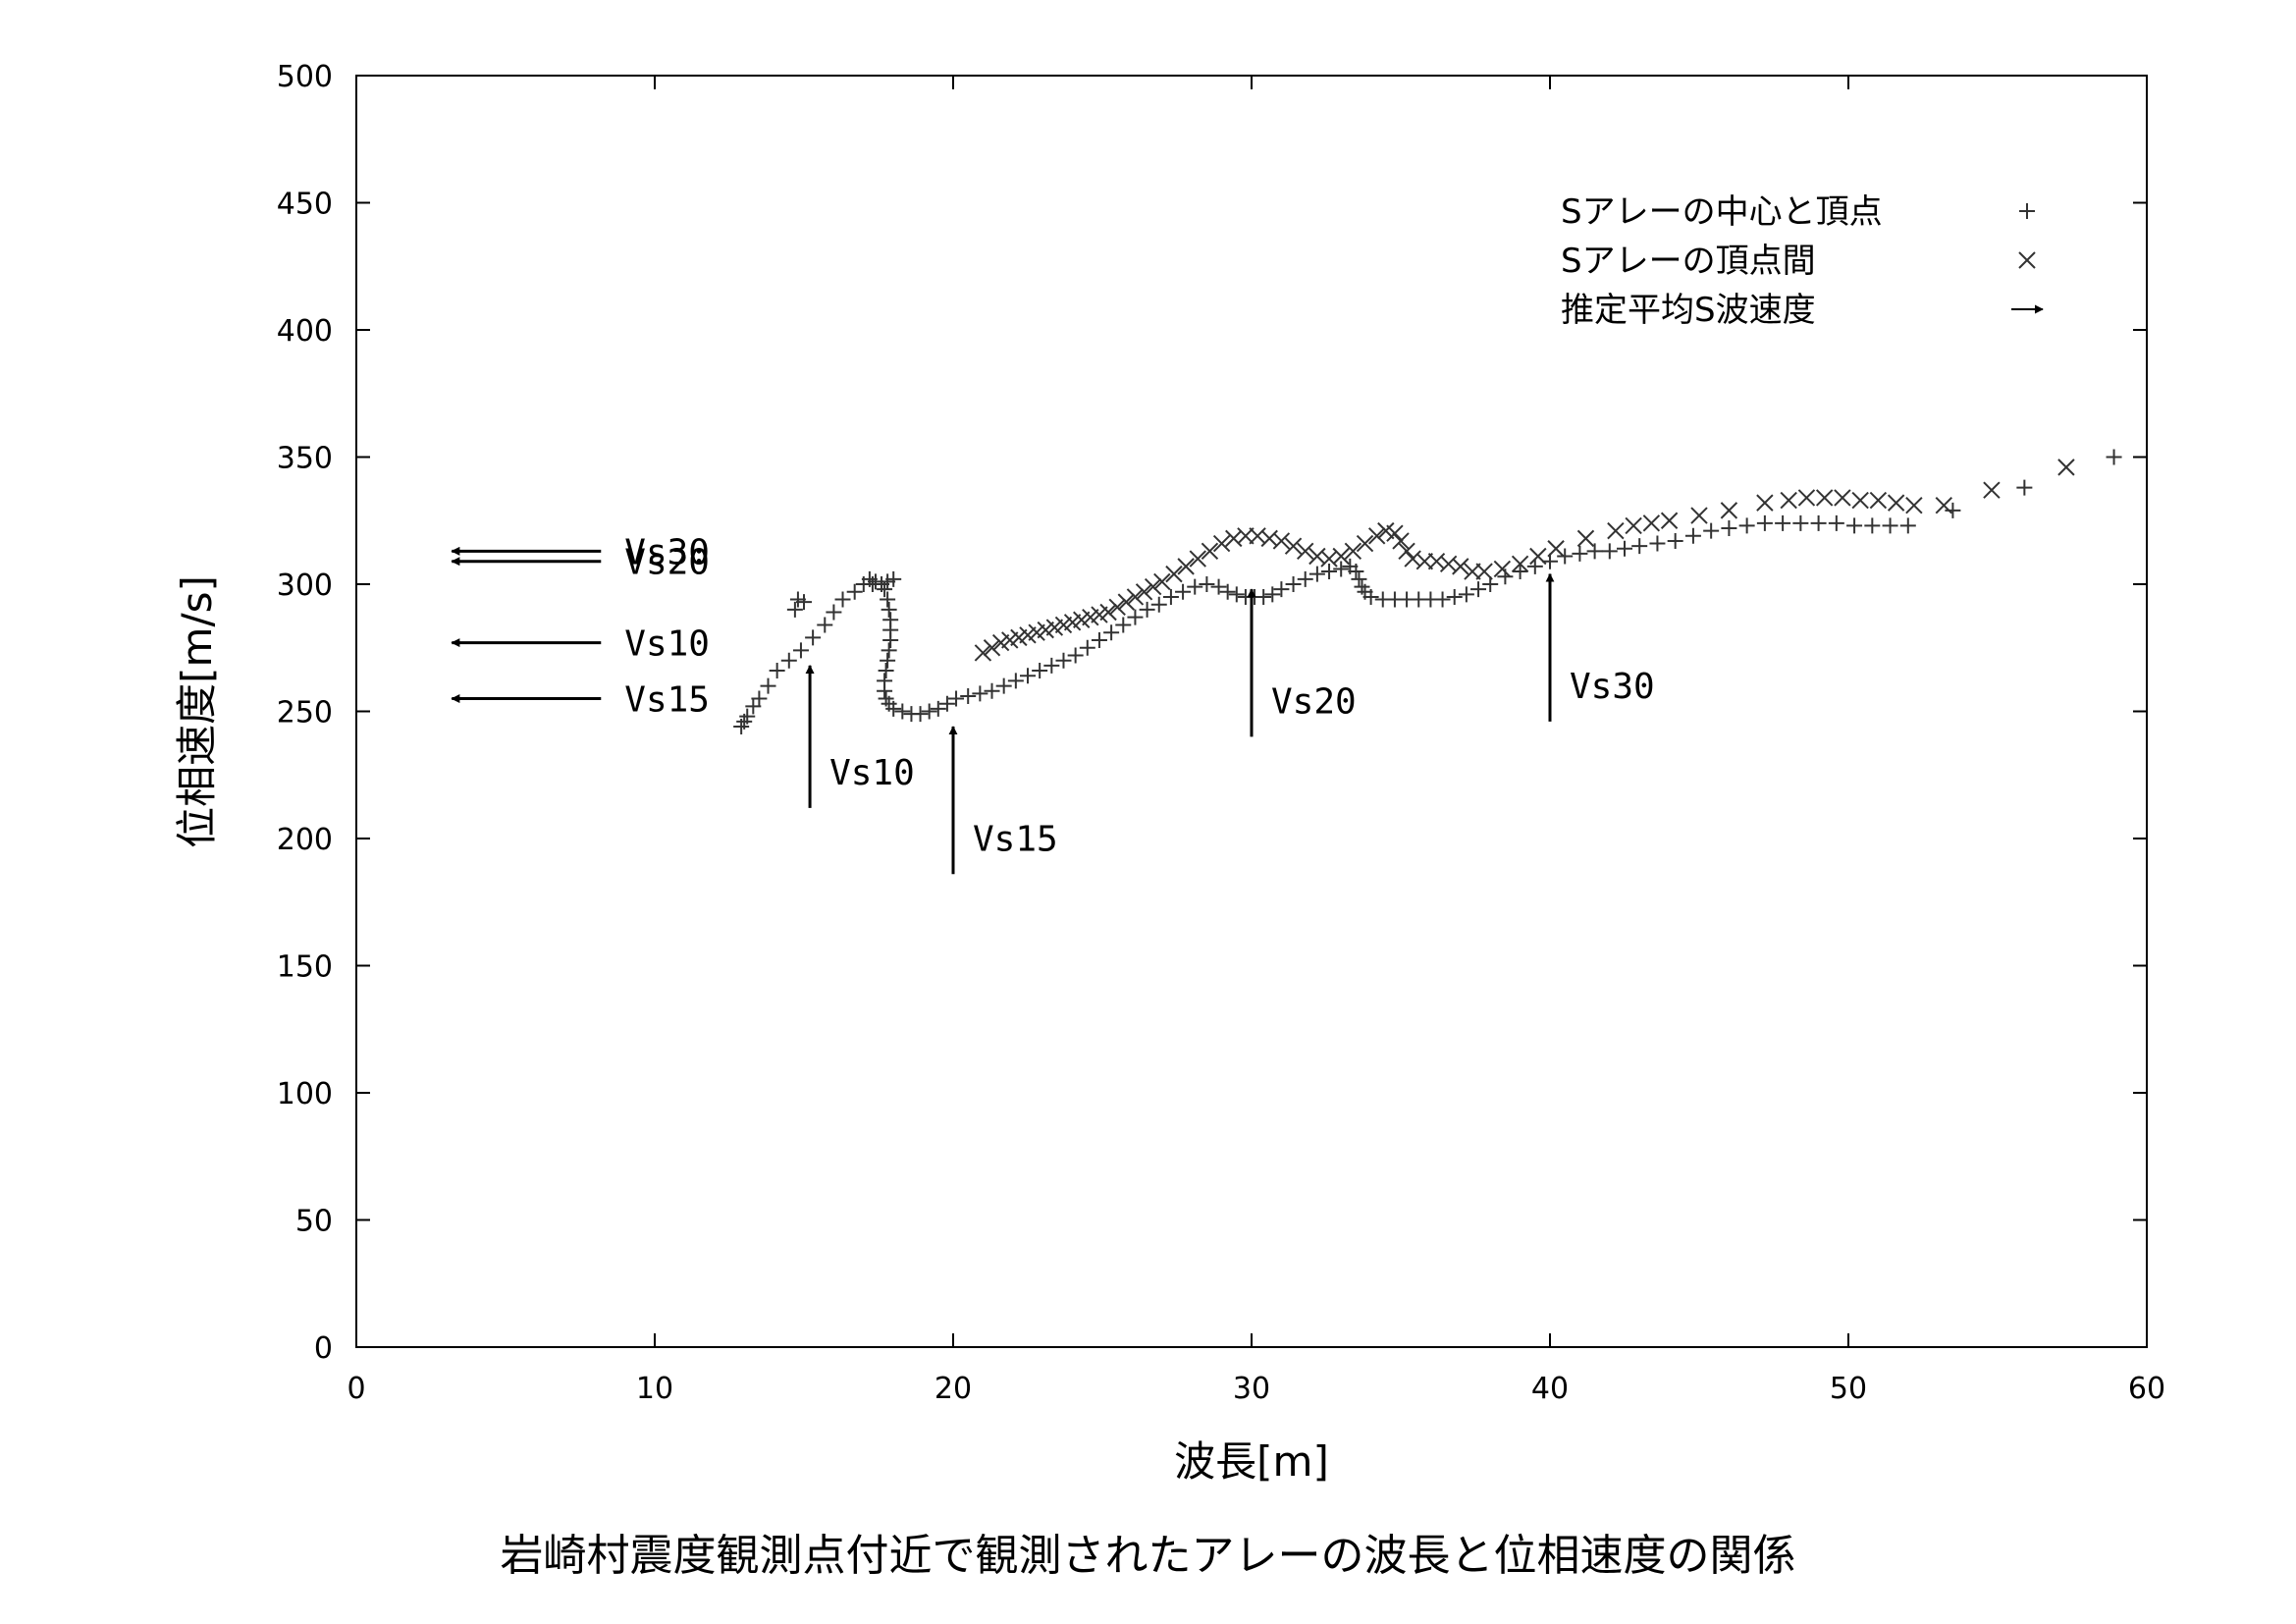  What do you see at coordinates (305, 1094) in the screenshot?
I see `y-tick-label: 100` at bounding box center [305, 1094].